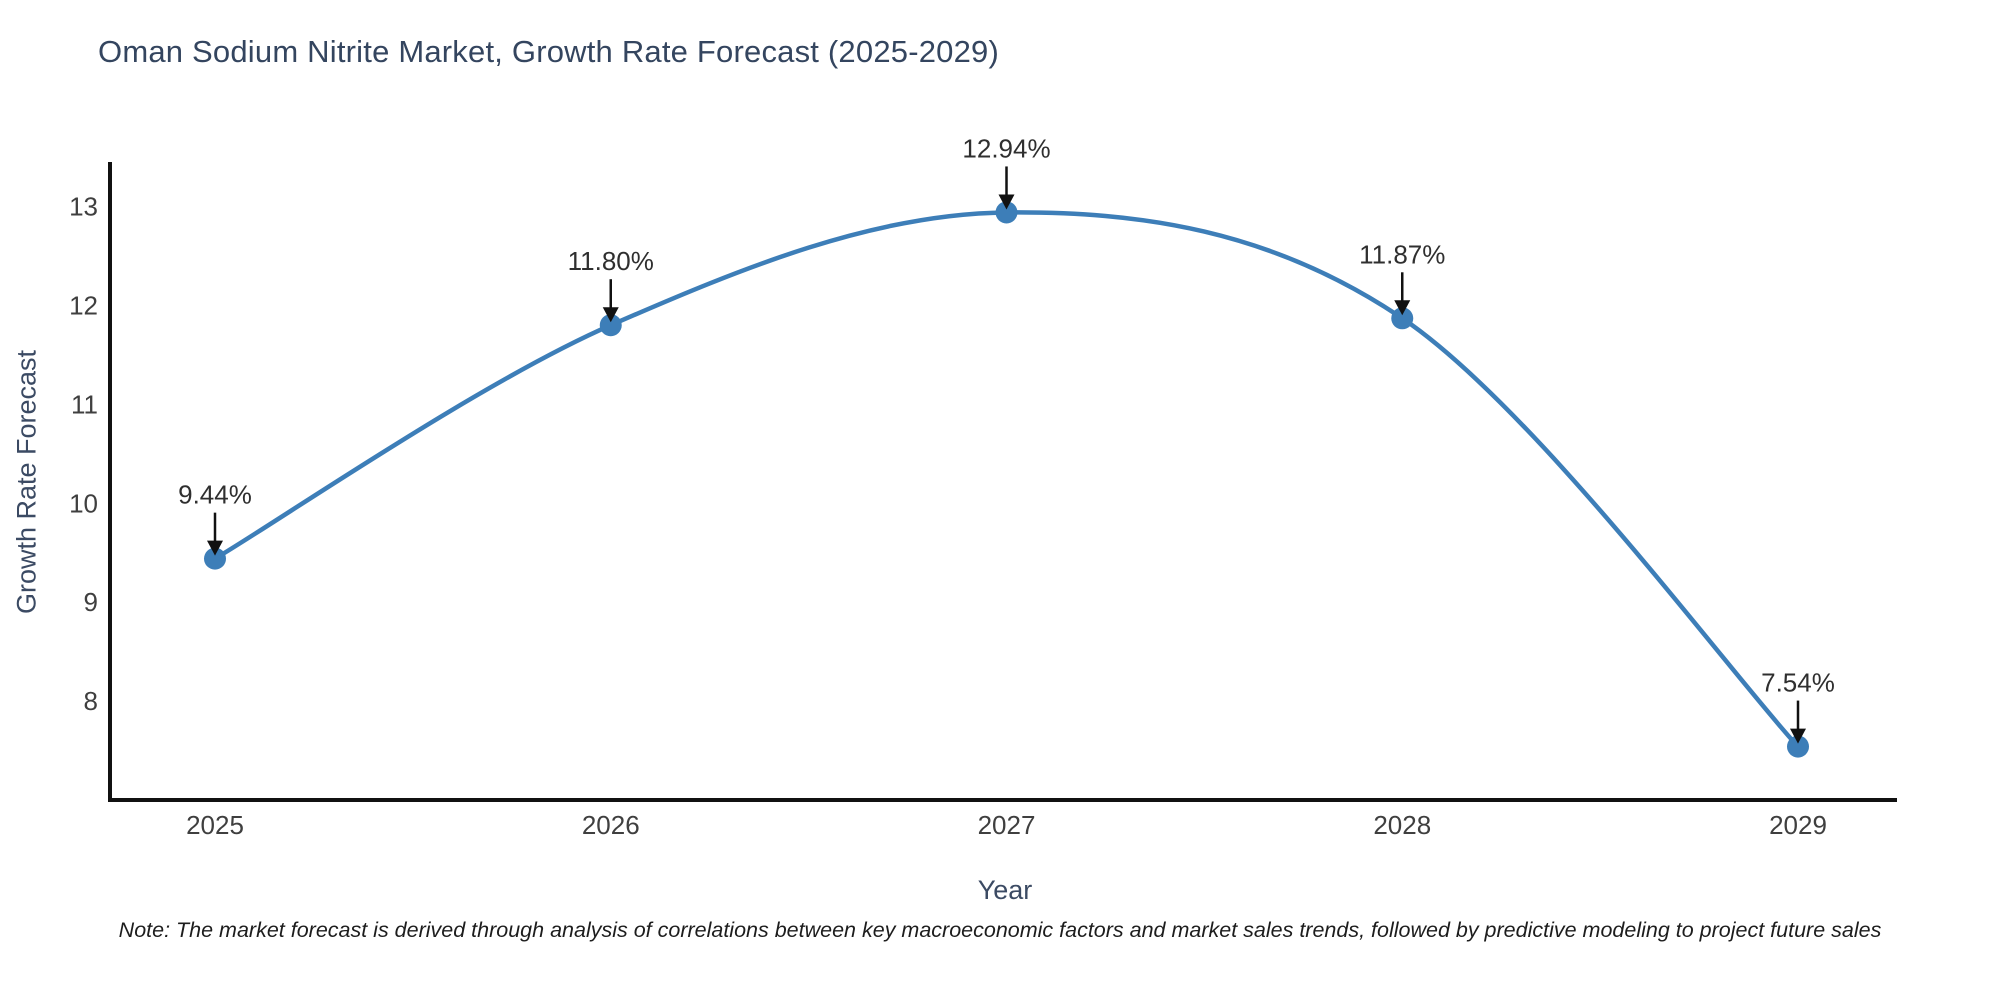 The width and height of the screenshot is (2000, 1000). What do you see at coordinates (91, 701) in the screenshot?
I see `y-tick-label: 8` at bounding box center [91, 701].